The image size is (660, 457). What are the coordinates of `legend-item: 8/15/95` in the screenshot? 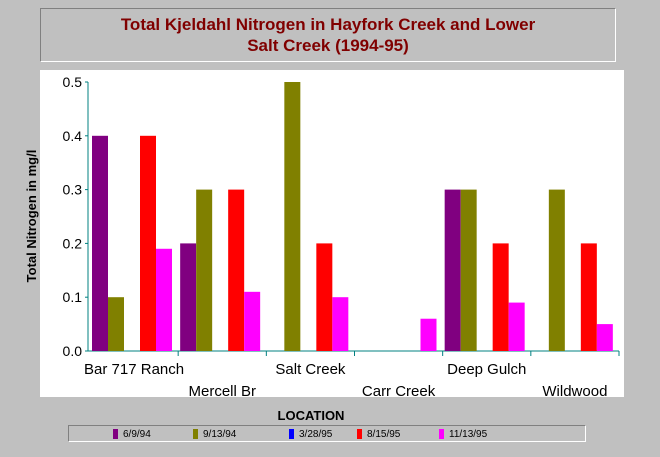 It's located at (378, 434).